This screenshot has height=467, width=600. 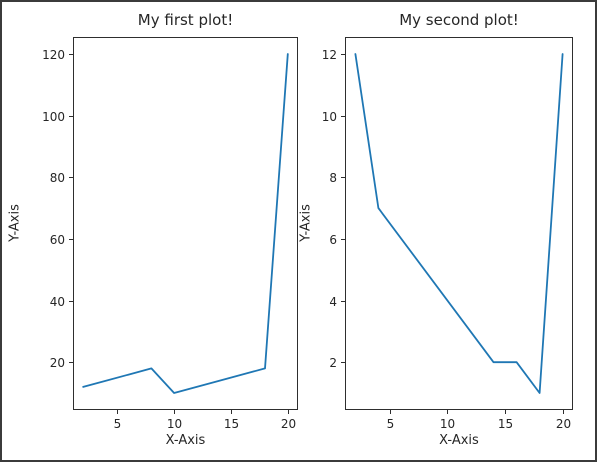 What do you see at coordinates (185, 20) in the screenshot?
I see `subplot-1-title: My first plot!` at bounding box center [185, 20].